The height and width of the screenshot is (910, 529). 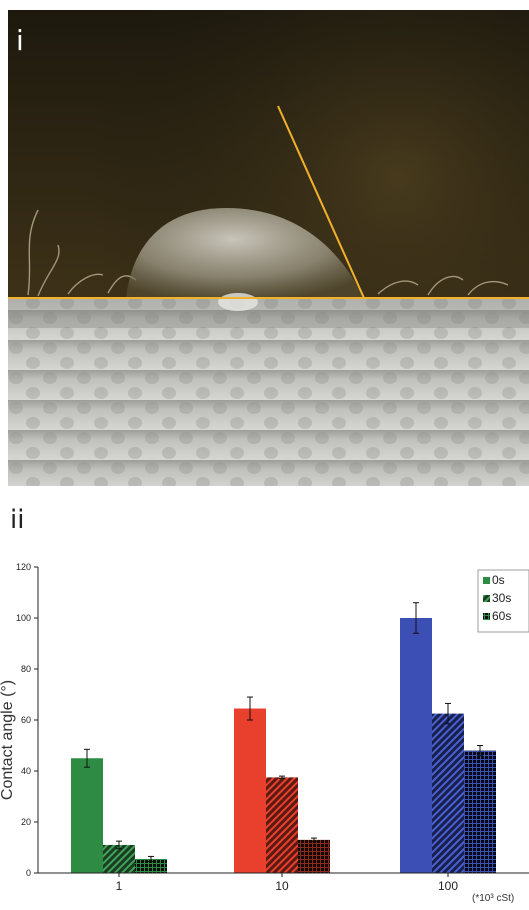 What do you see at coordinates (26, 720) in the screenshot?
I see `y-tick-label: 60` at bounding box center [26, 720].